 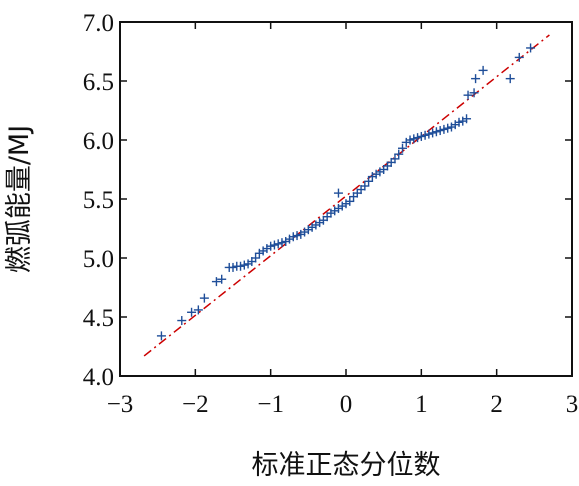 I want to click on y-tick-label: 6.0, so click(x=98, y=141).